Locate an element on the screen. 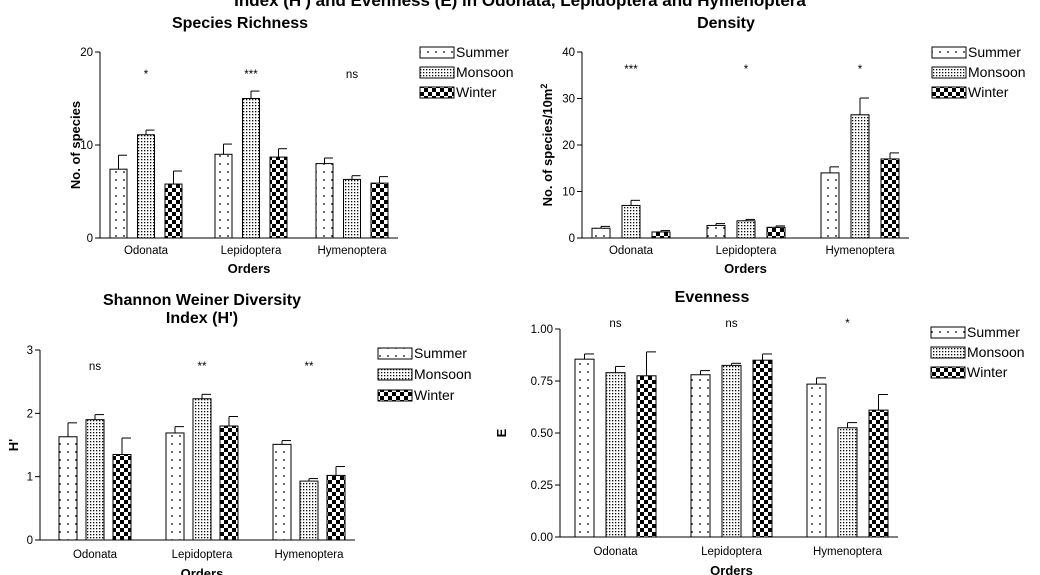 The width and height of the screenshot is (1040, 575). evenness-significance-label: ns is located at coordinates (731, 324).